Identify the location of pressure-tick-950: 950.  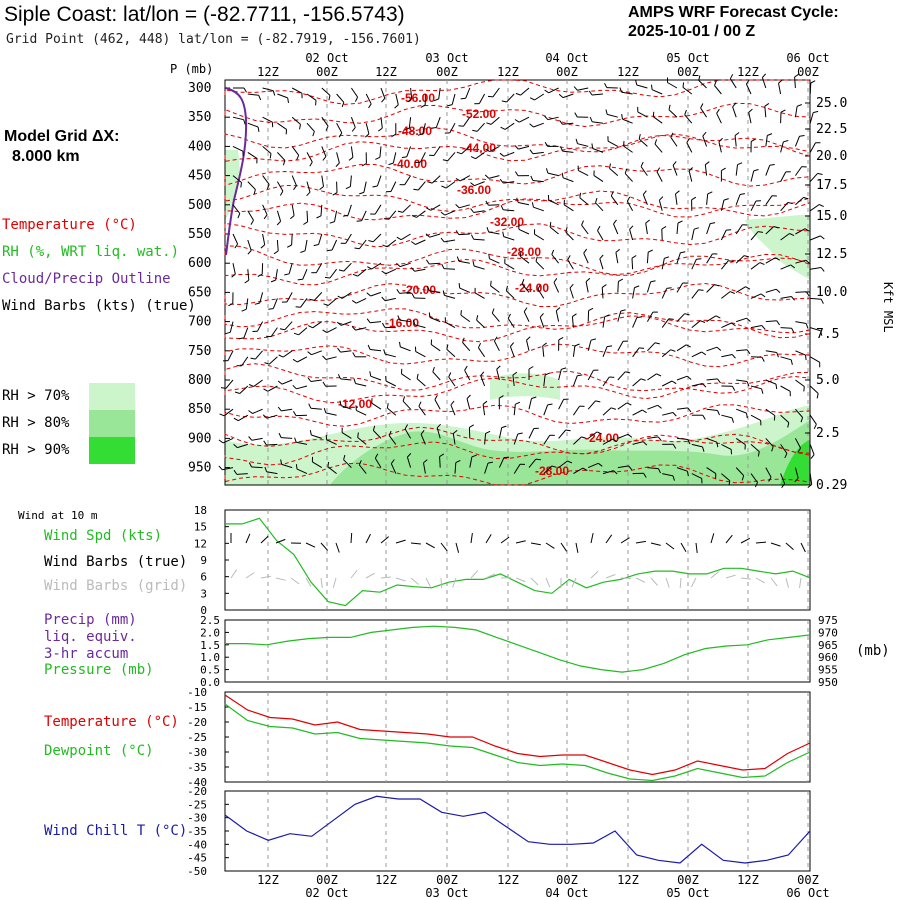
(199, 468).